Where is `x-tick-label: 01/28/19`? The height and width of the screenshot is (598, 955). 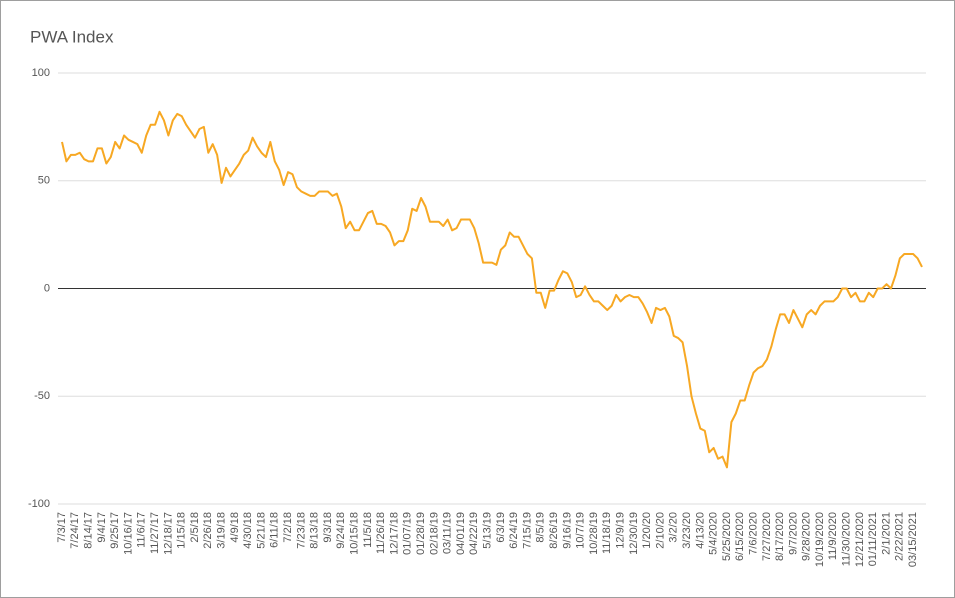 x-tick-label: 01/28/19 is located at coordinates (421, 533).